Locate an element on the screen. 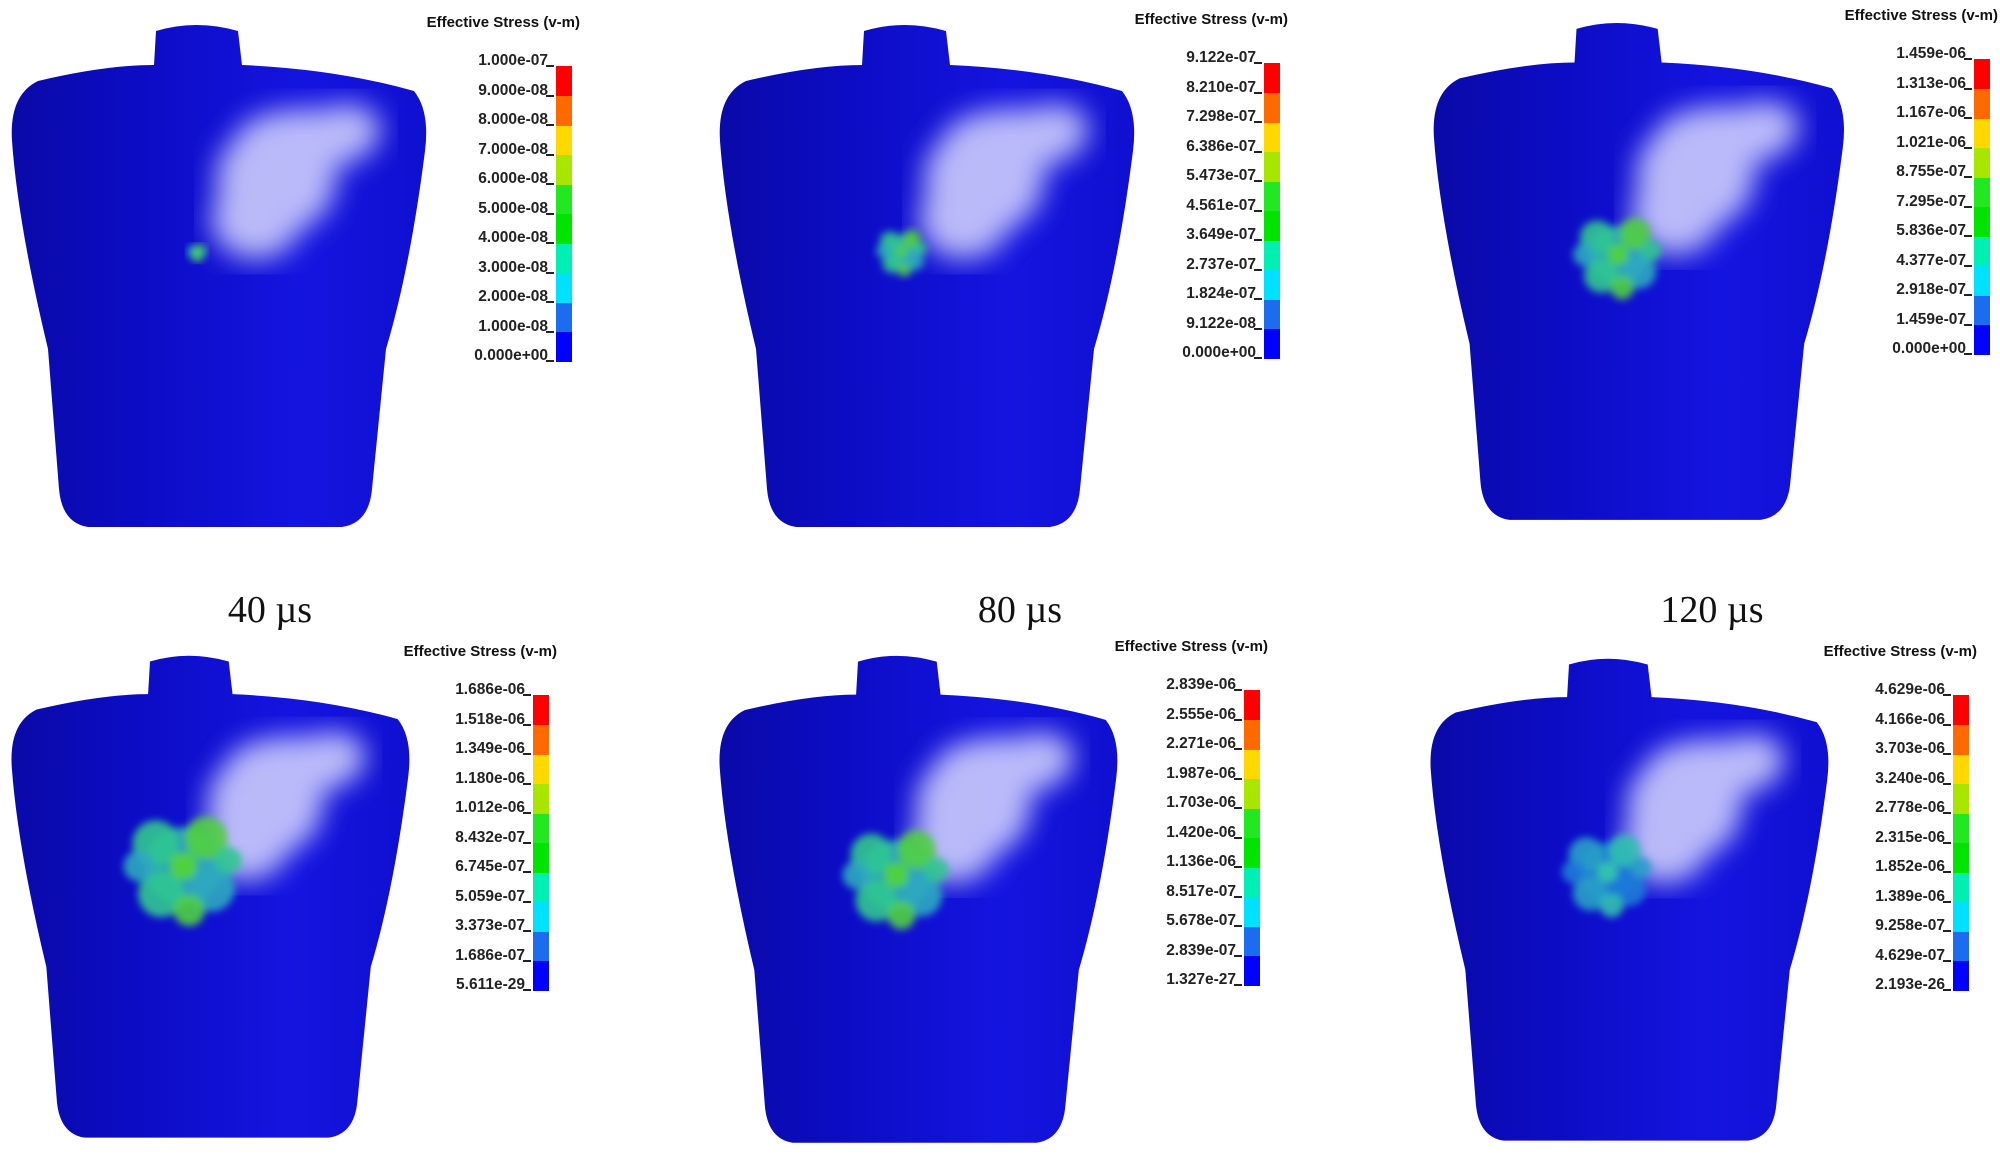 Image resolution: width=2000 pixels, height=1154 pixels. legend-label: 8.517e-07 is located at coordinates (1201, 891).